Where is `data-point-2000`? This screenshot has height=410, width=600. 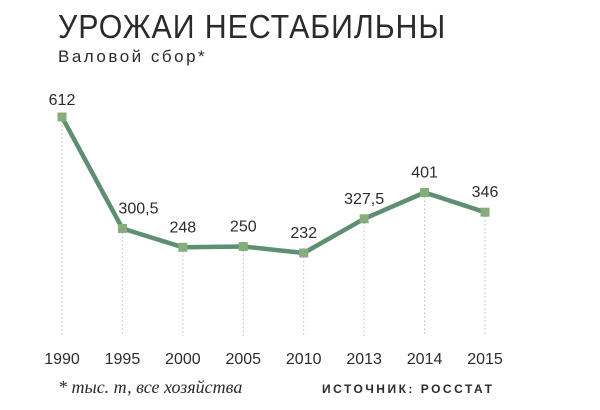 data-point-2000 is located at coordinates (183, 247).